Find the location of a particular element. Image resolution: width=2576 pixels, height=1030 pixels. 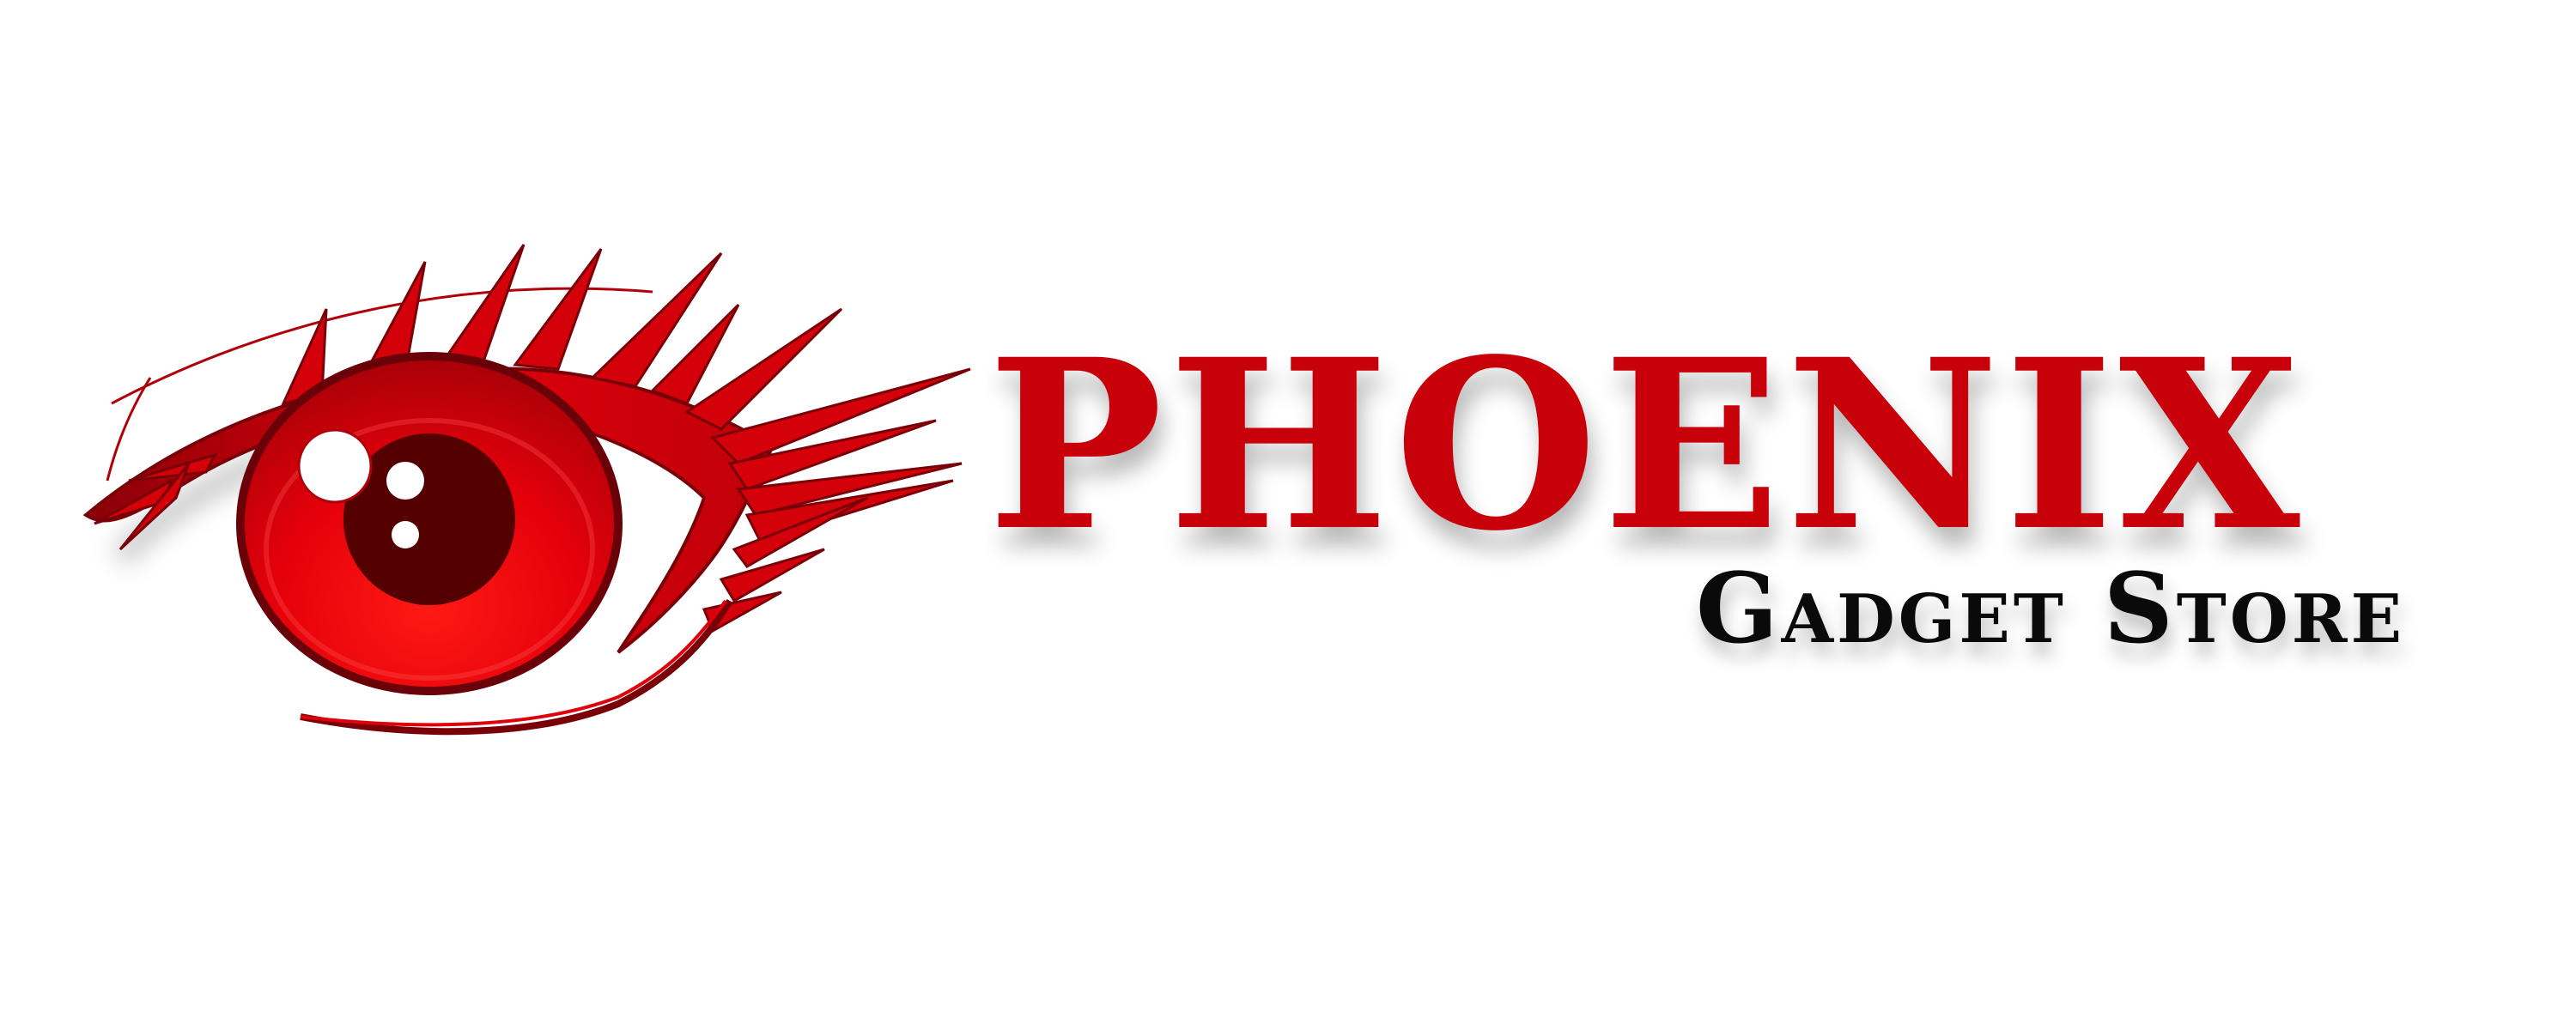

brand-name: PHOENIX is located at coordinates (1646, 446).